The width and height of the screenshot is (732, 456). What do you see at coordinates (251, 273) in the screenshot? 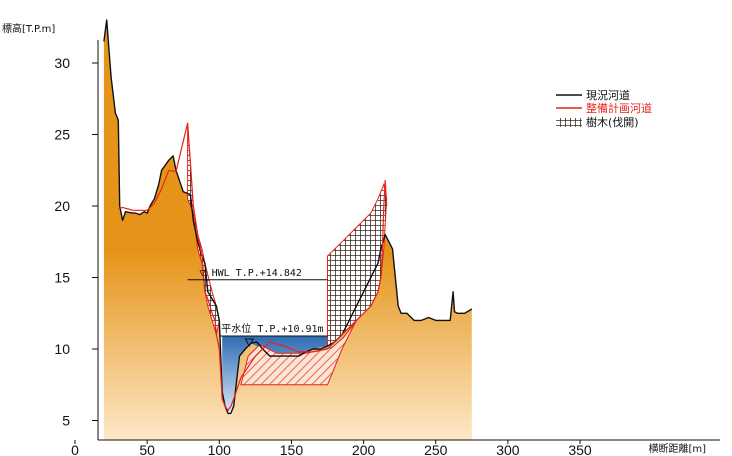
I see `water-level-label-1: ▽ HWL T.P.+14.842` at bounding box center [251, 273].